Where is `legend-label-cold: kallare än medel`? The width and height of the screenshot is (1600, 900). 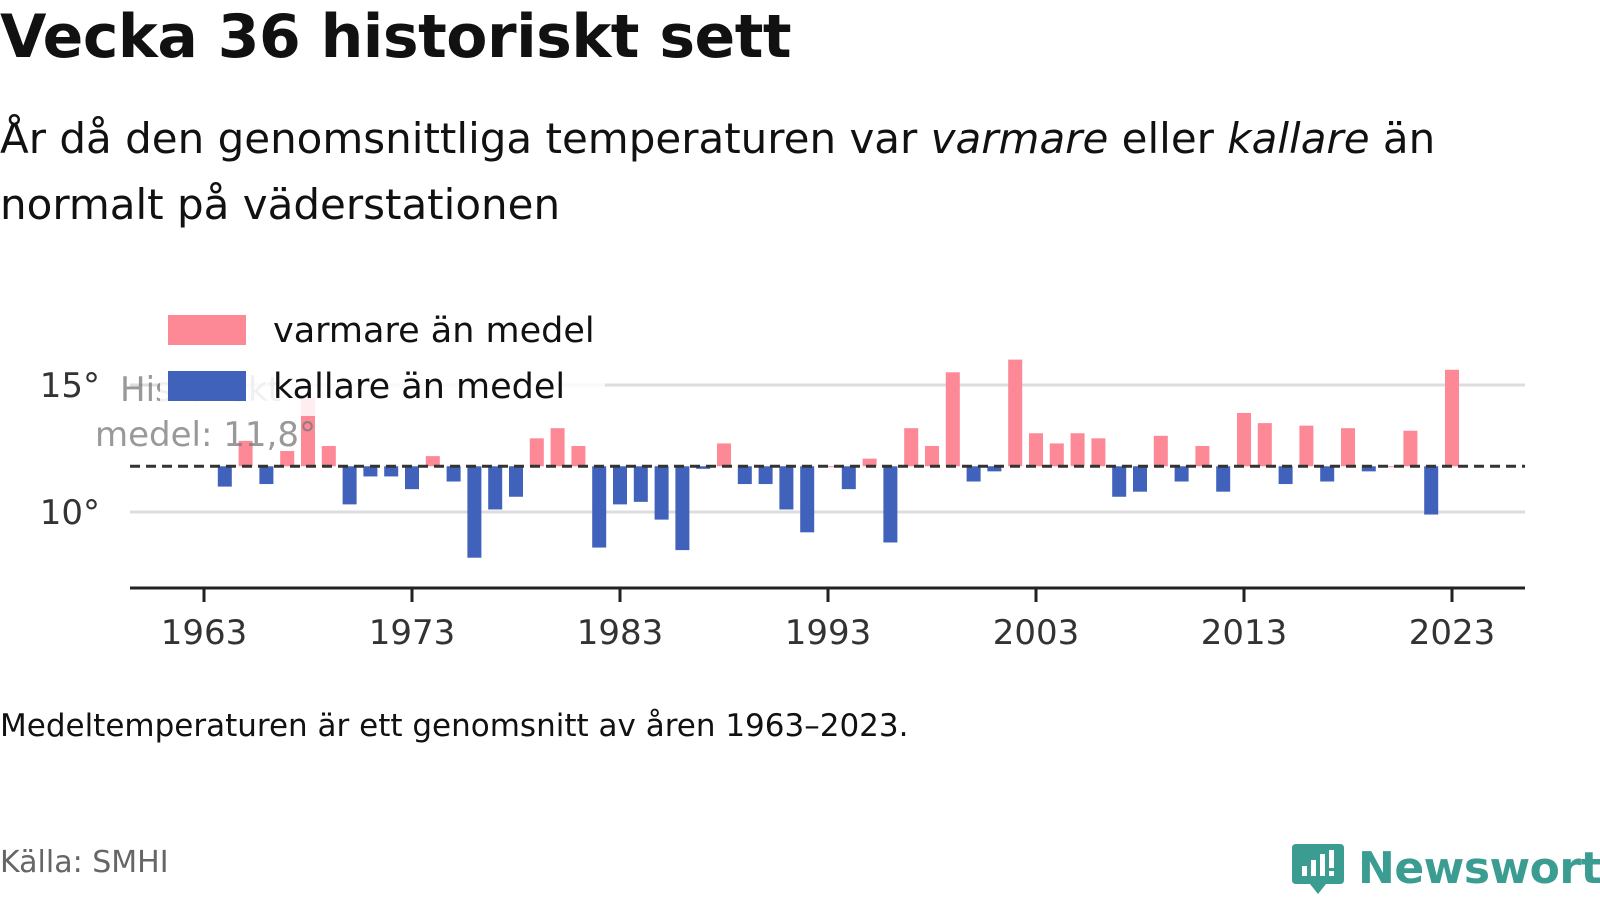
legend-label-cold: kallare än medel is located at coordinates (419, 387).